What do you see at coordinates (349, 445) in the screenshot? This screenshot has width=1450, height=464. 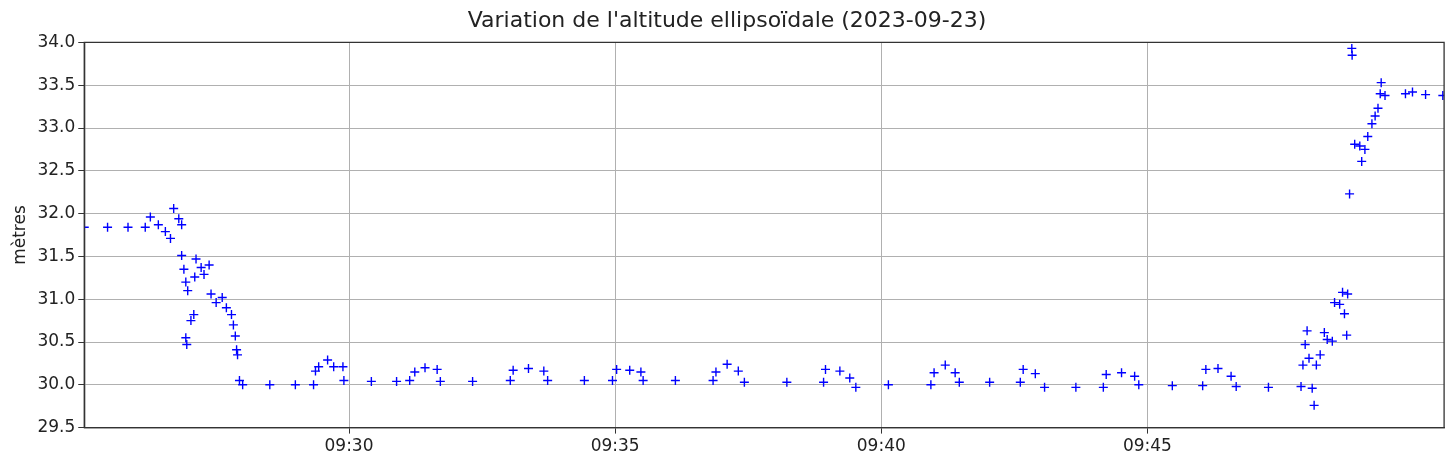 I see `x-tick-label: 09:30` at bounding box center [349, 445].